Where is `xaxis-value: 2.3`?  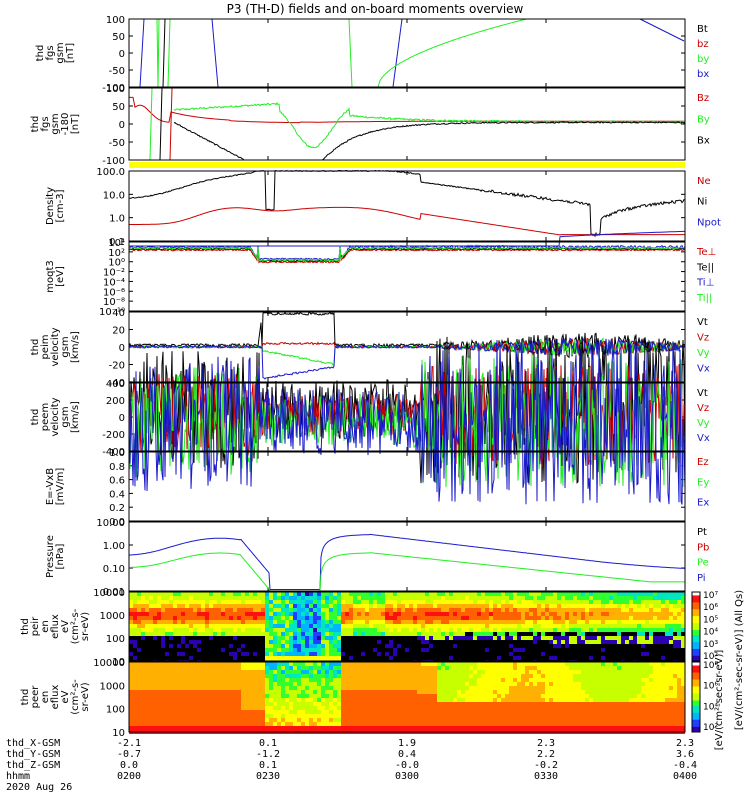
xaxis-value: 2.3 is located at coordinates (685, 743).